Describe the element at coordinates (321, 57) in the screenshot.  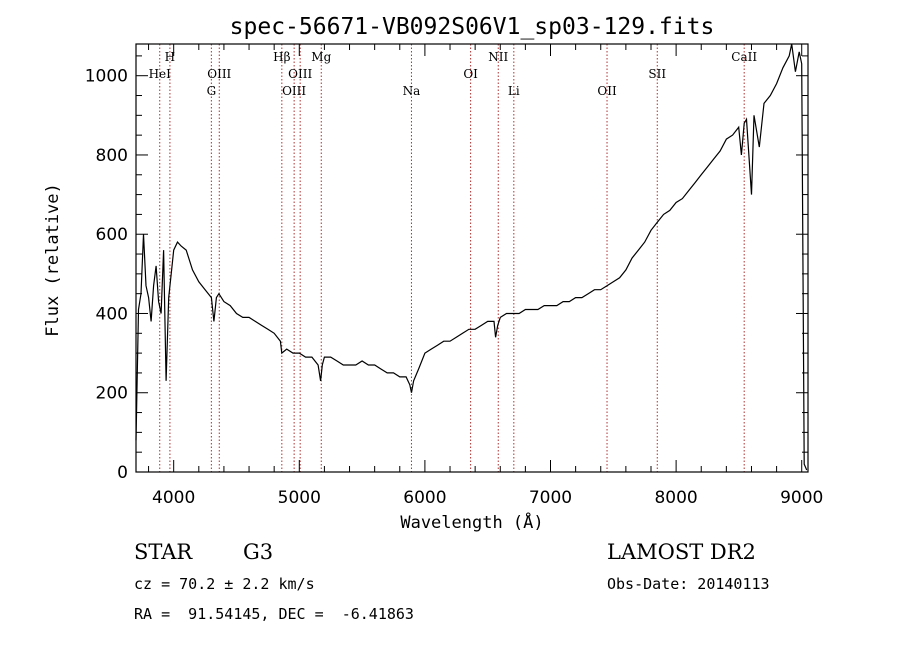
I see `line-label: Mg` at that location.